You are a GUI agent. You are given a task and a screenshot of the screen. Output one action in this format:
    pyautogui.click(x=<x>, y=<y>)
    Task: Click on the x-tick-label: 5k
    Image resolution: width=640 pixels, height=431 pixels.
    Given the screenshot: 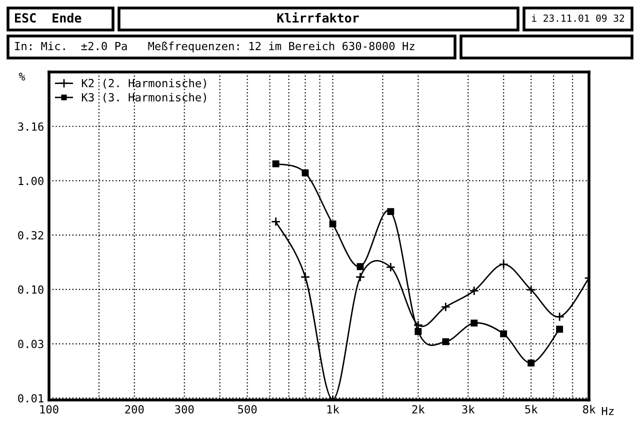 What is the action you would take?
    pyautogui.click(x=531, y=409)
    